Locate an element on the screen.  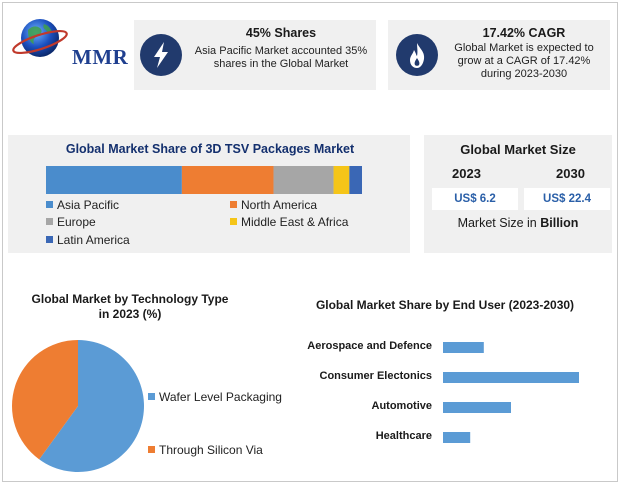
legend-item-latin-america: Latin America is located at coordinates (88, 240).